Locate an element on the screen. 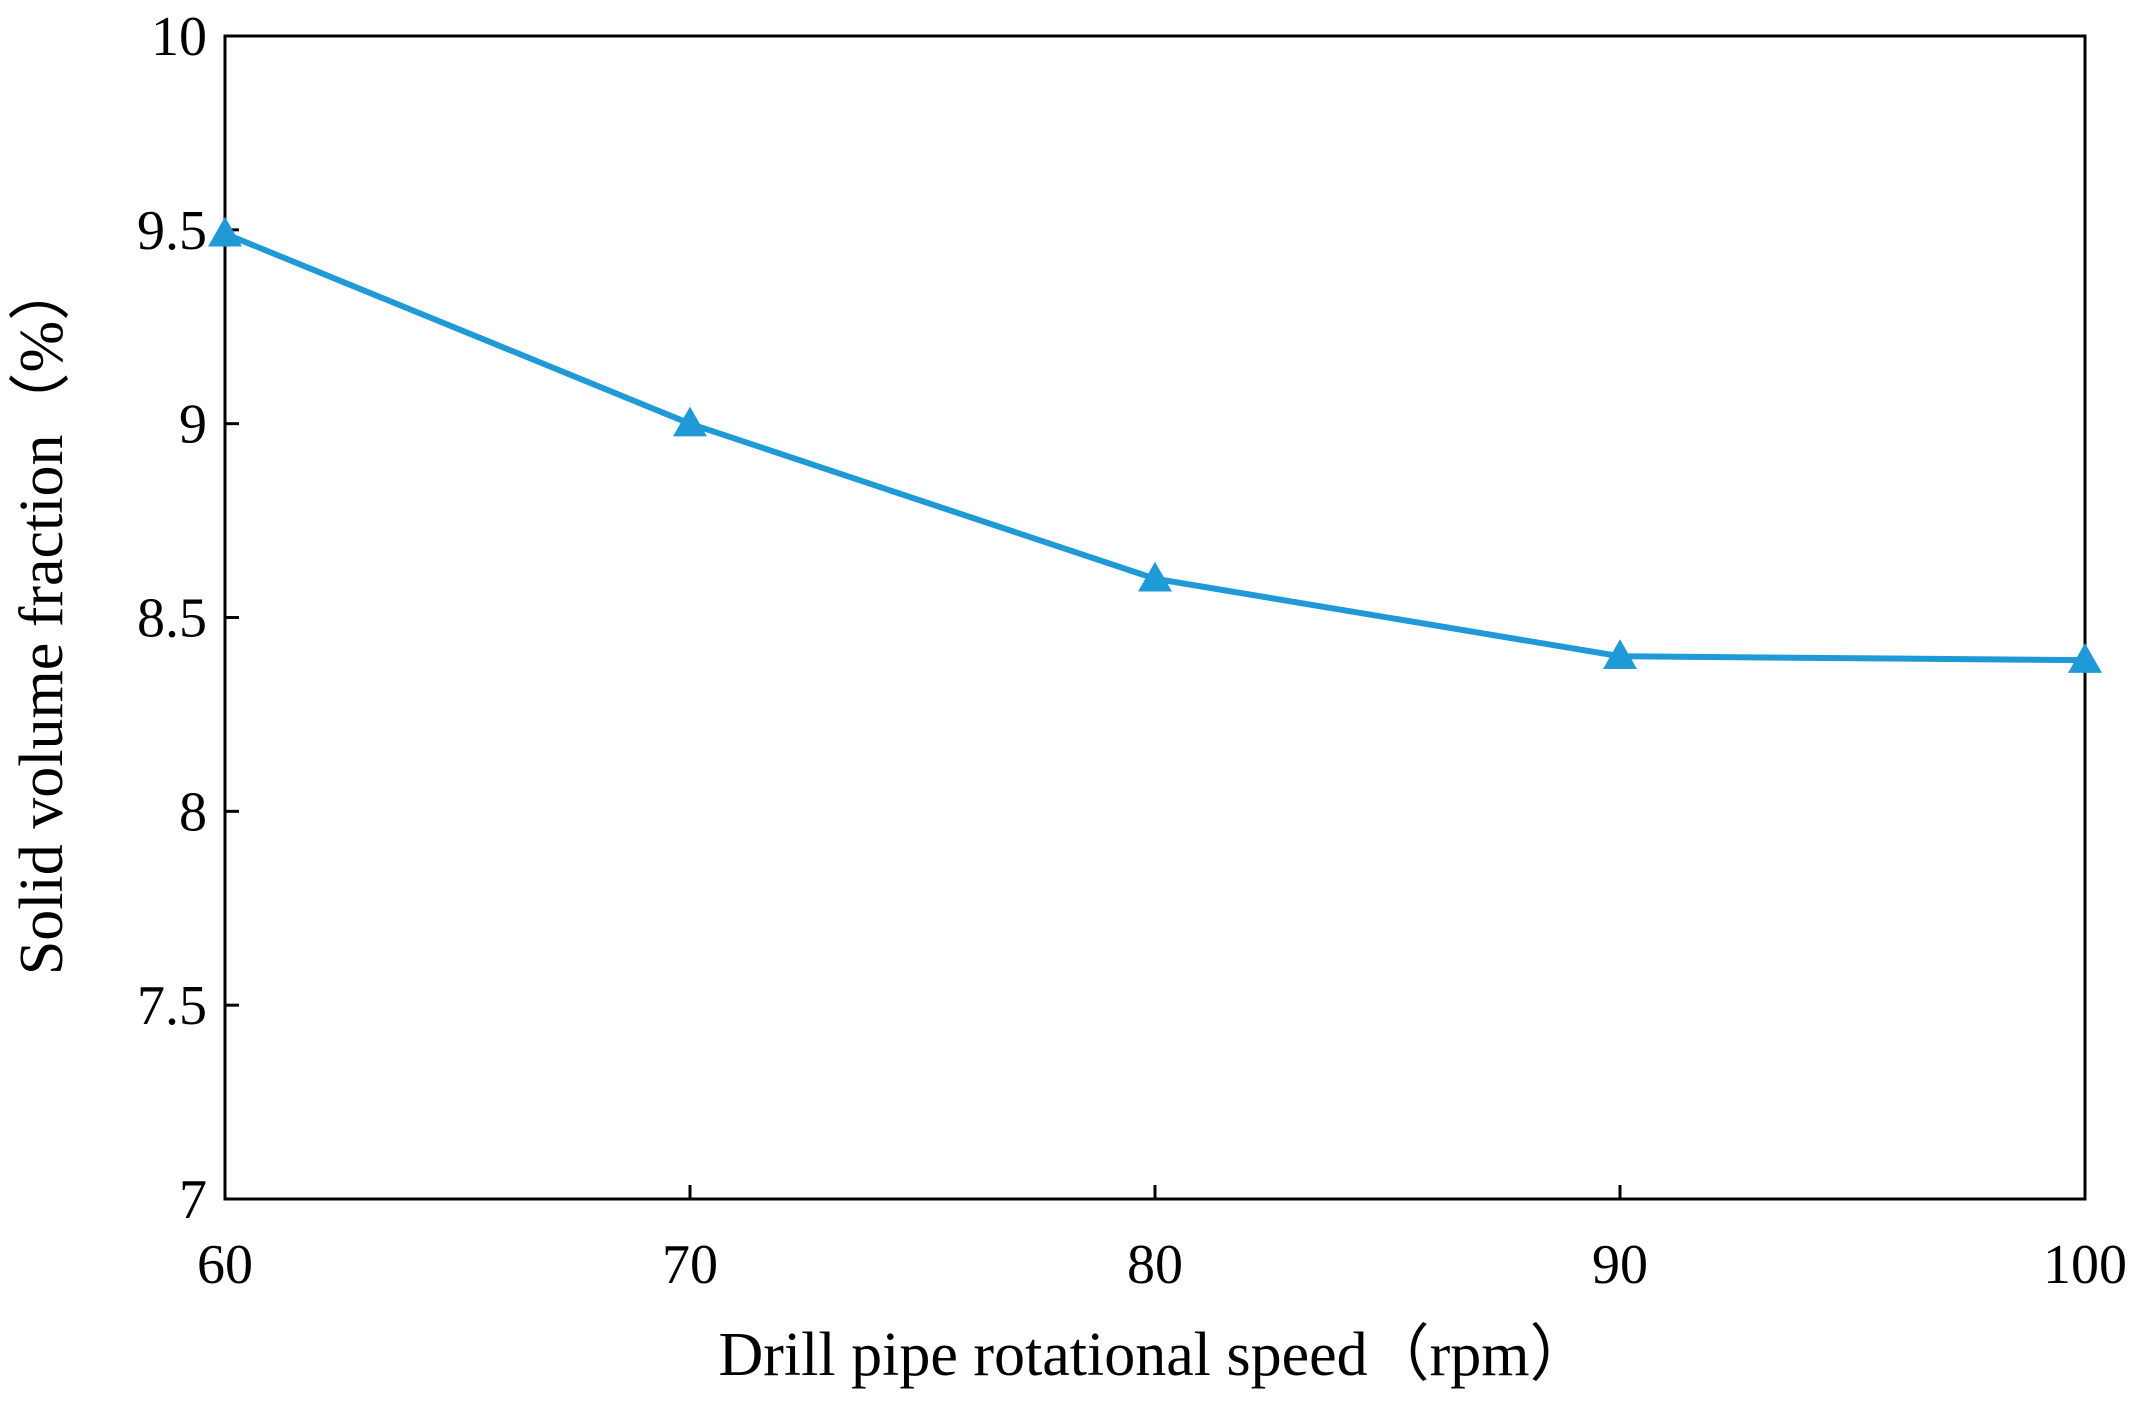  y-tick-label: 9.5 is located at coordinates (172, 231).